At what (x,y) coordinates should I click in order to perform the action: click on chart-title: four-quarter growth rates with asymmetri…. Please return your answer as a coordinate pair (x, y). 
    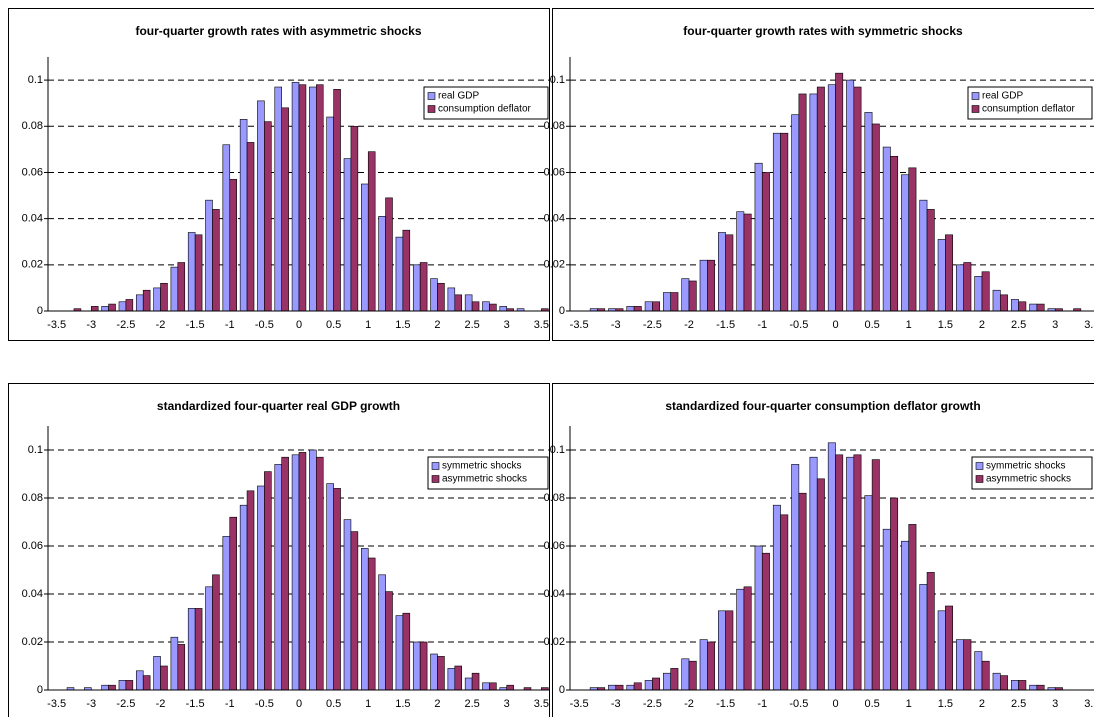
    Looking at the image, I should click on (278, 31).